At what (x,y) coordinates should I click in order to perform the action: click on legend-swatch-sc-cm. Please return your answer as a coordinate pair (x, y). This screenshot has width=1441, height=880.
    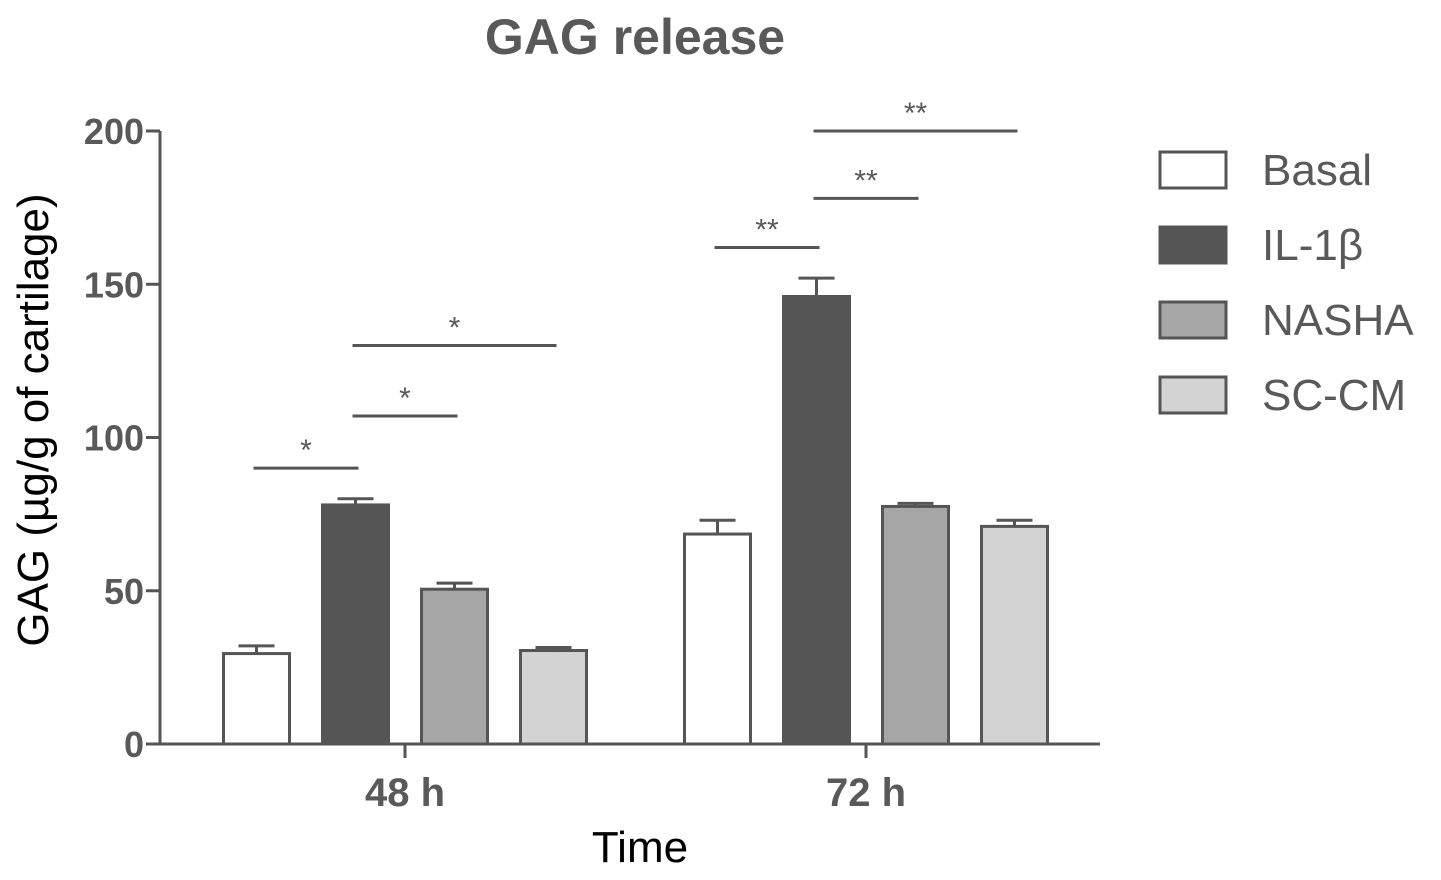
    Looking at the image, I should click on (1193, 395).